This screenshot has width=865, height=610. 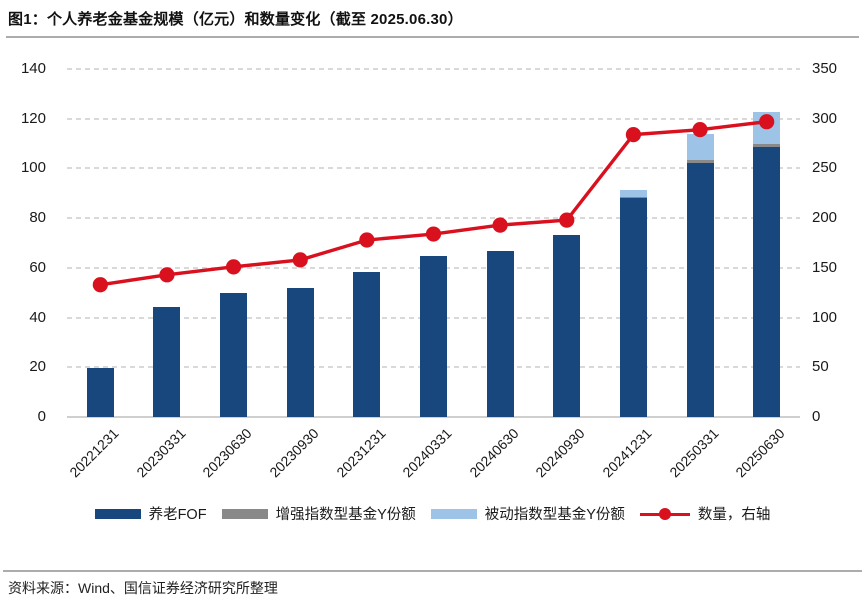 What do you see at coordinates (432, 571) in the screenshot?
I see `source-divider` at bounding box center [432, 571].